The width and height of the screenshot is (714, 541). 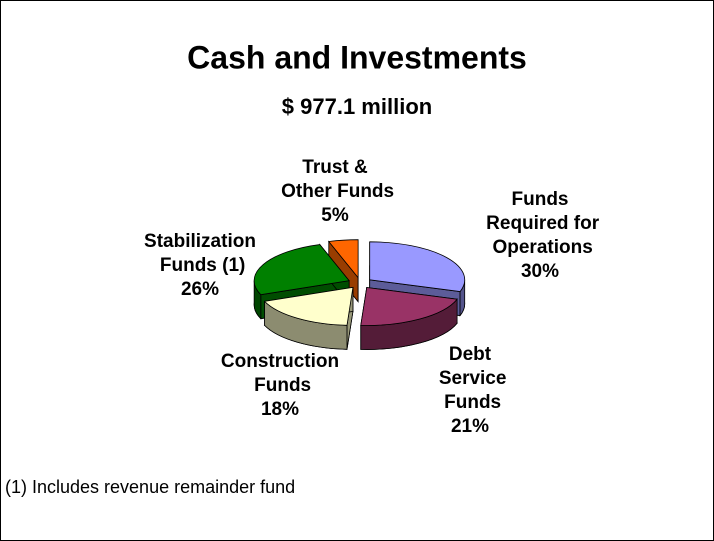 What do you see at coordinates (280, 361) in the screenshot?
I see `label-line: Construction` at bounding box center [280, 361].